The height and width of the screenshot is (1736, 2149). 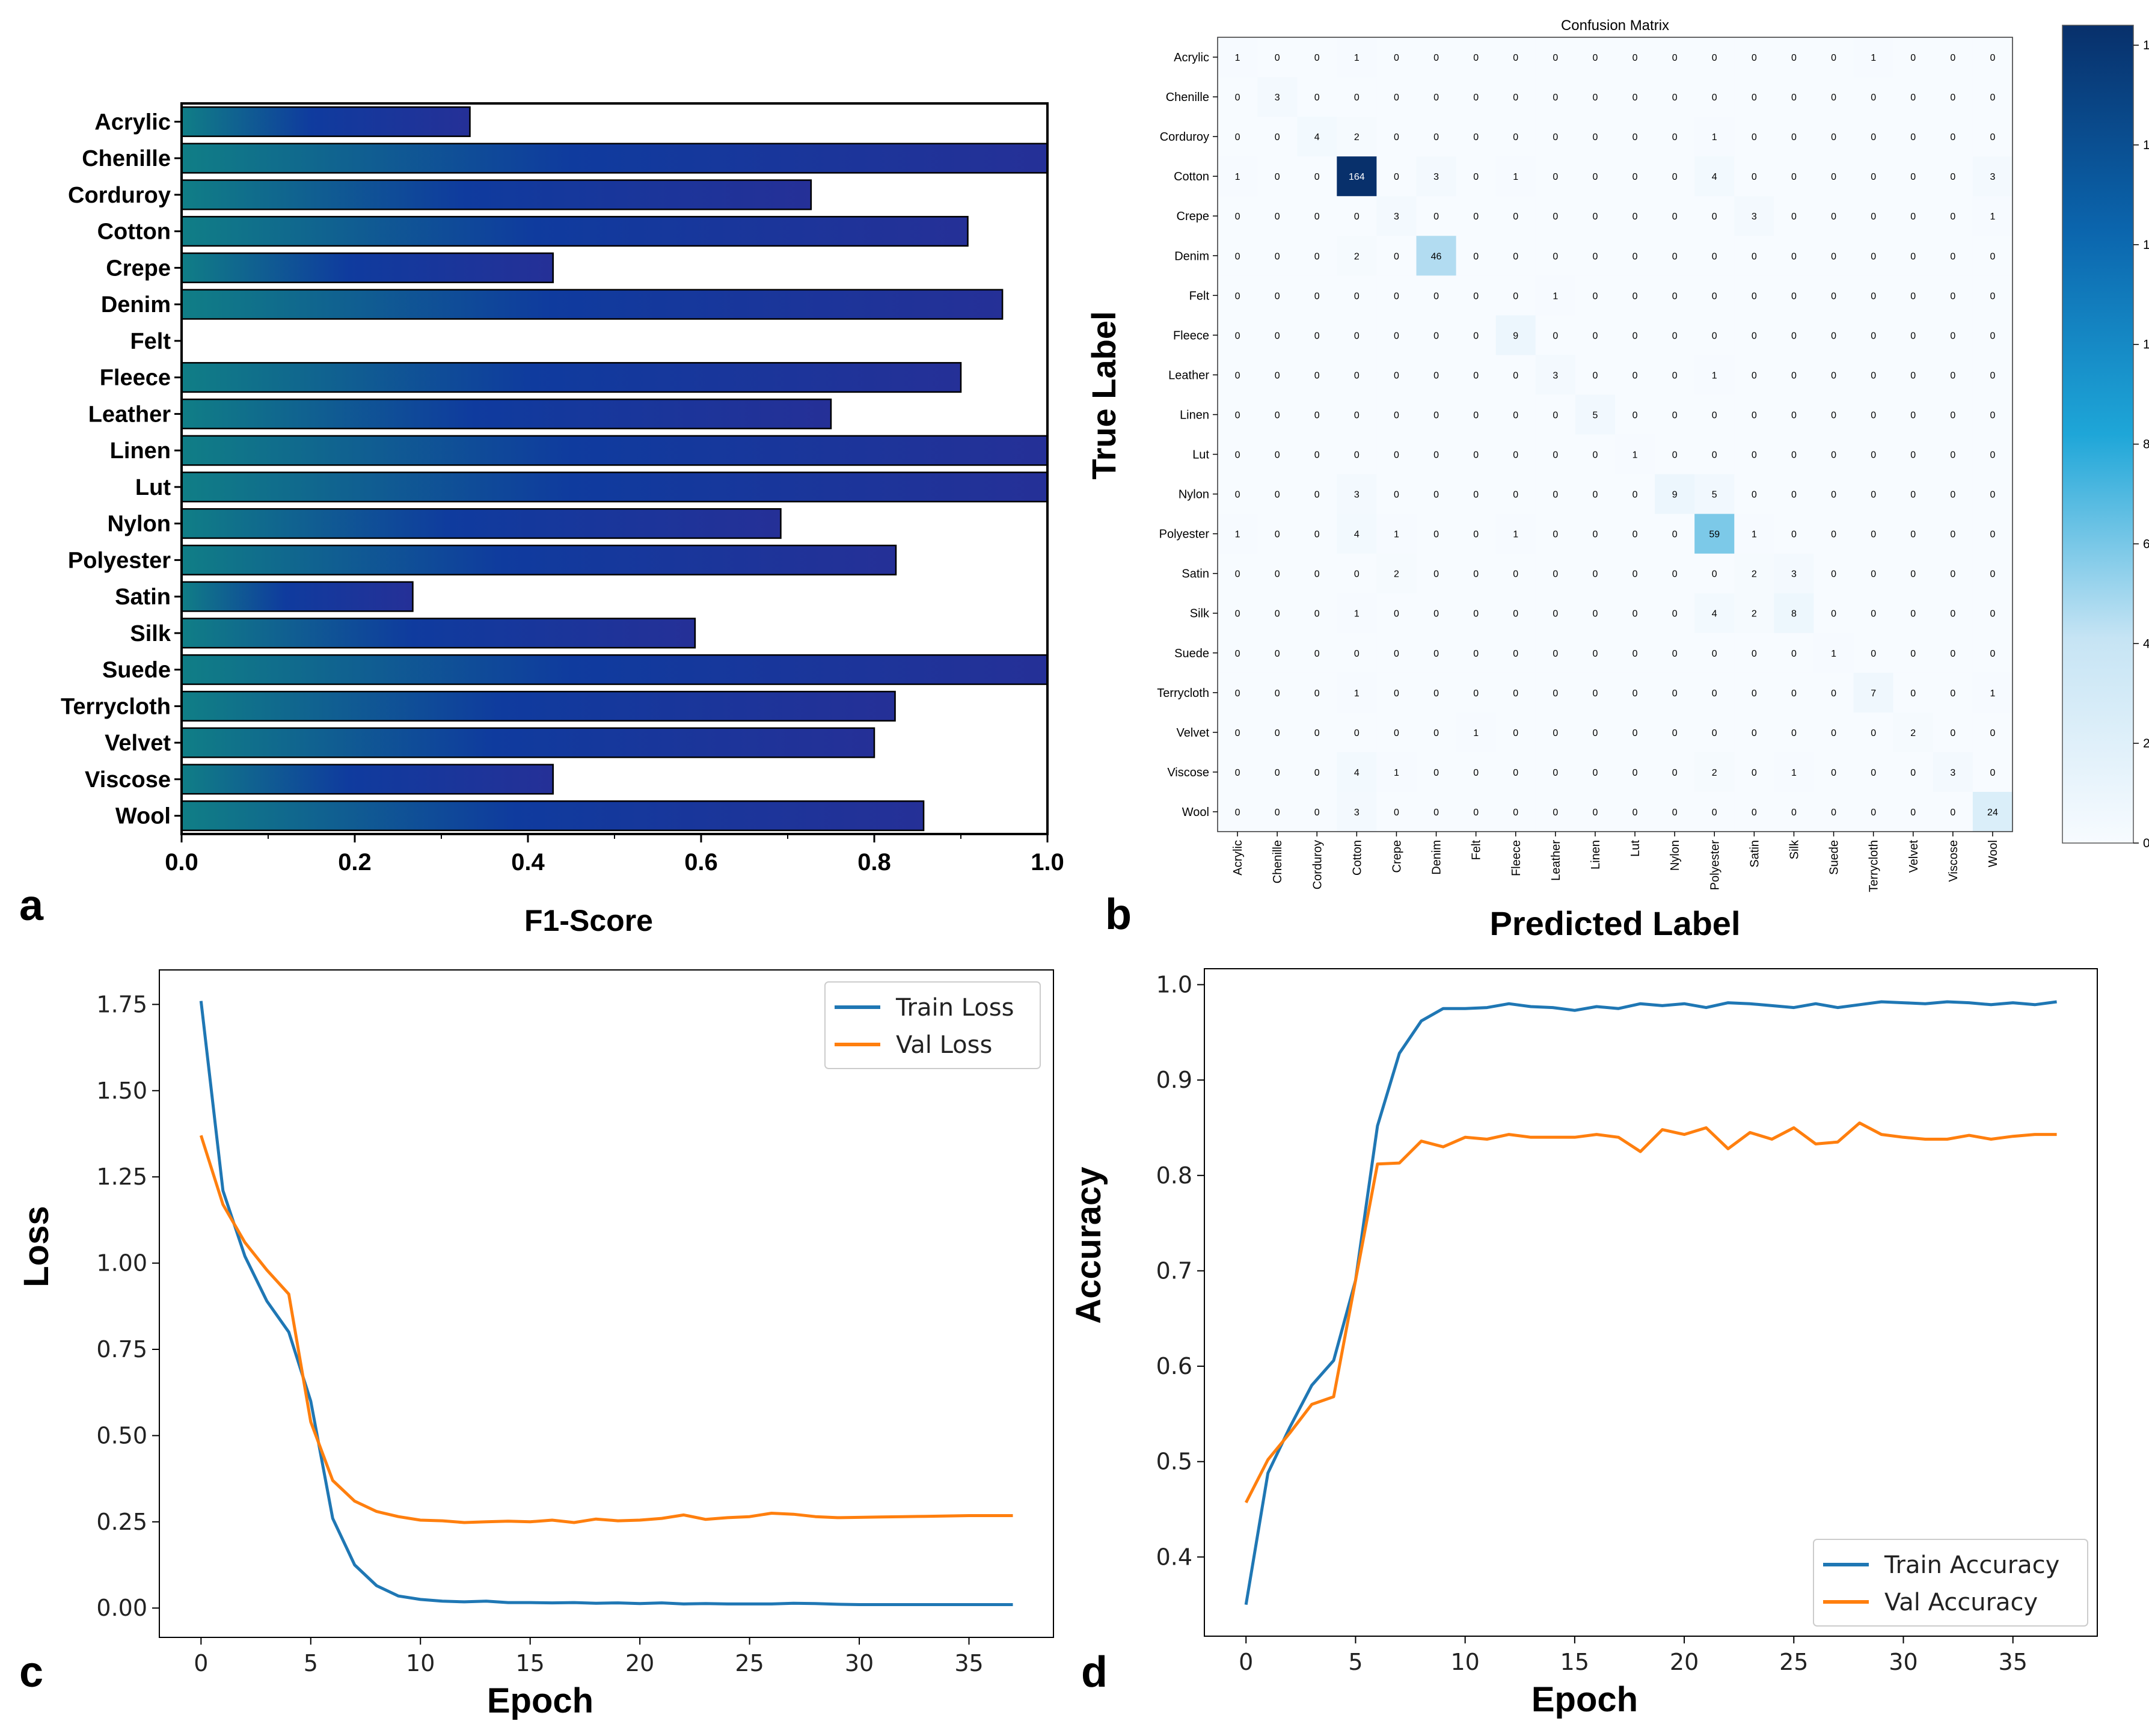 I want to click on cell-crepe-lut, so click(x=1635, y=216).